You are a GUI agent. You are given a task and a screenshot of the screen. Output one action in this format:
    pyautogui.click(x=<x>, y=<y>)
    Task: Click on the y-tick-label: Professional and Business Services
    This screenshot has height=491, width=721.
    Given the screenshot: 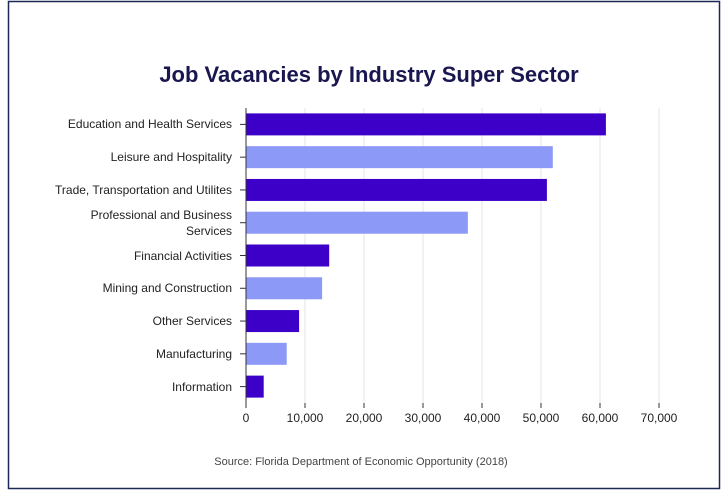 What is the action you would take?
    pyautogui.click(x=161, y=222)
    